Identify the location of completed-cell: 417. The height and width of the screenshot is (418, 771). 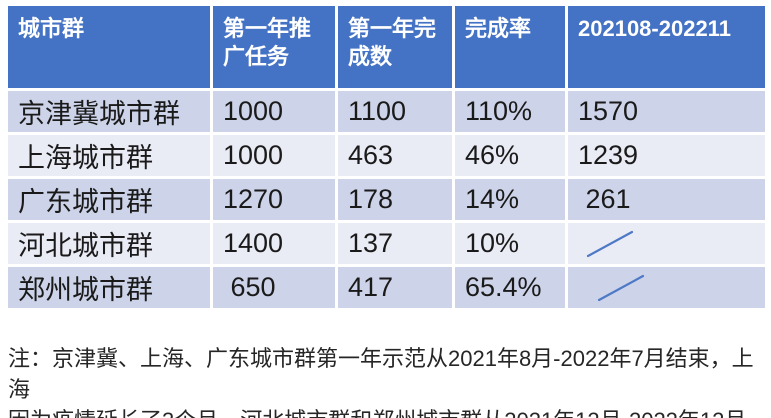
(395, 287).